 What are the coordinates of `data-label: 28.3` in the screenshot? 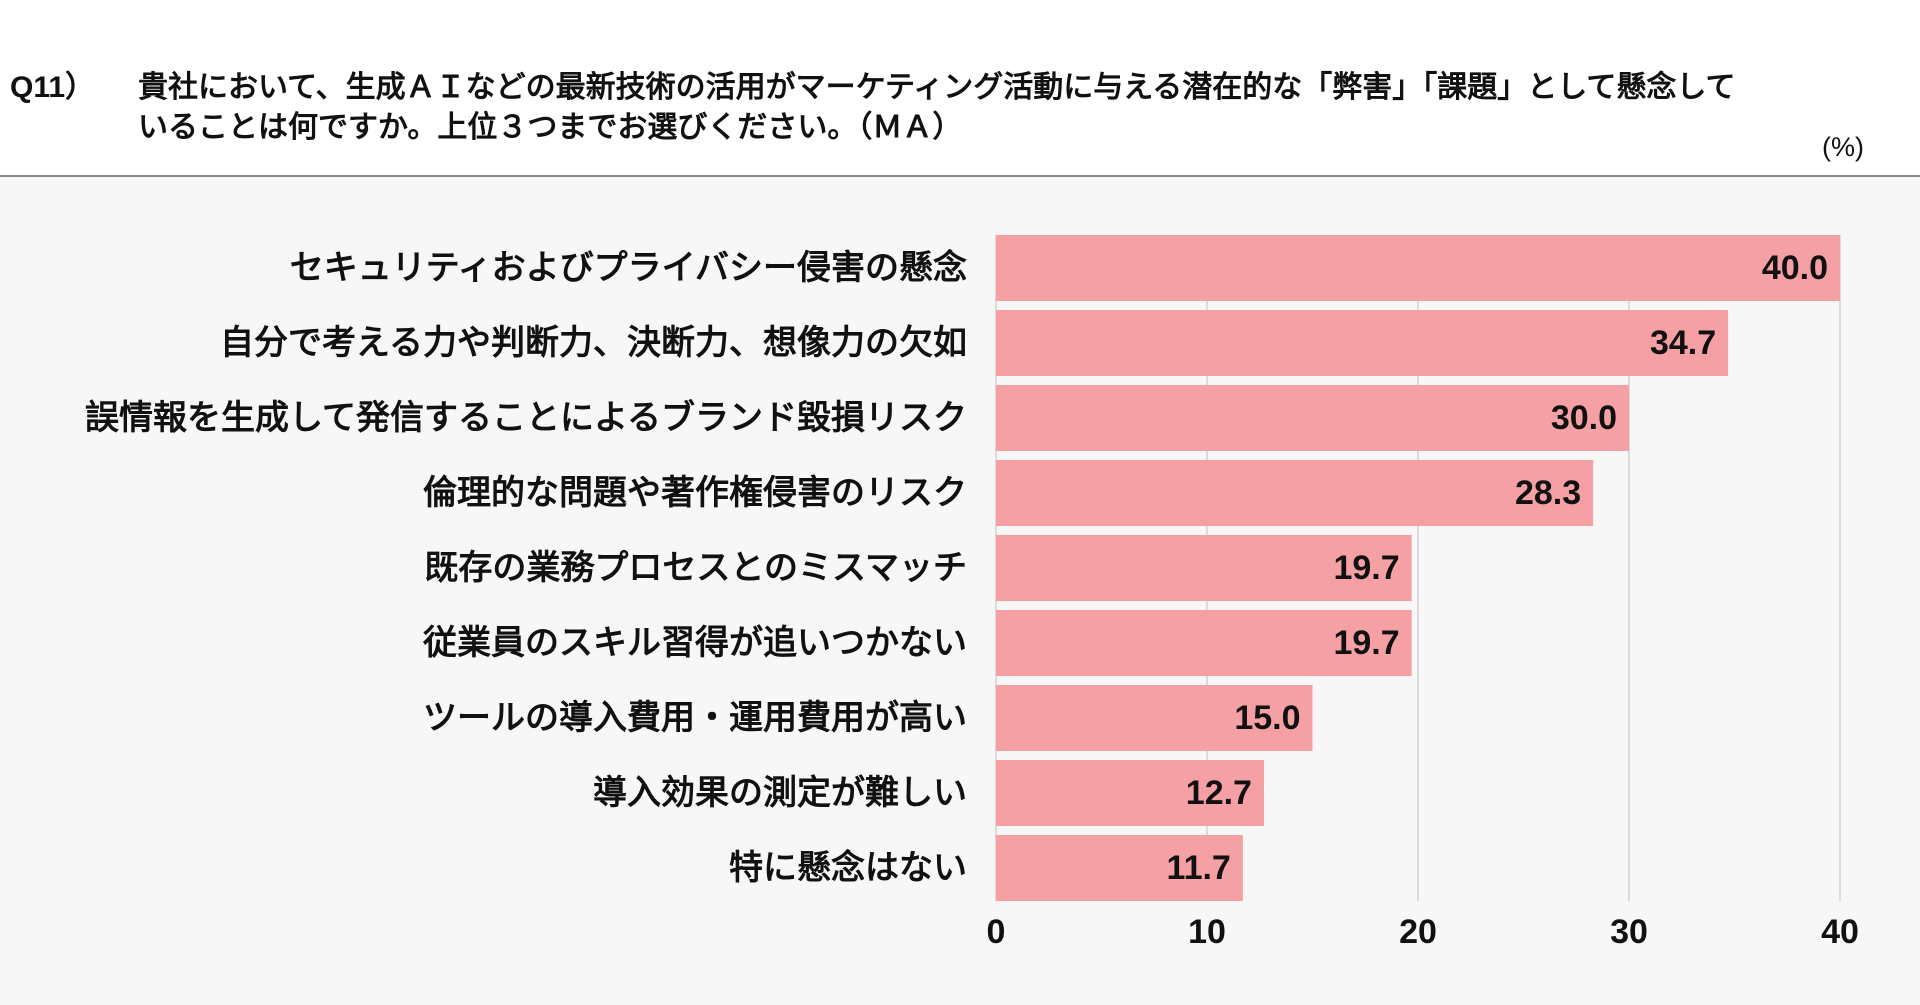 It's located at (1548, 493).